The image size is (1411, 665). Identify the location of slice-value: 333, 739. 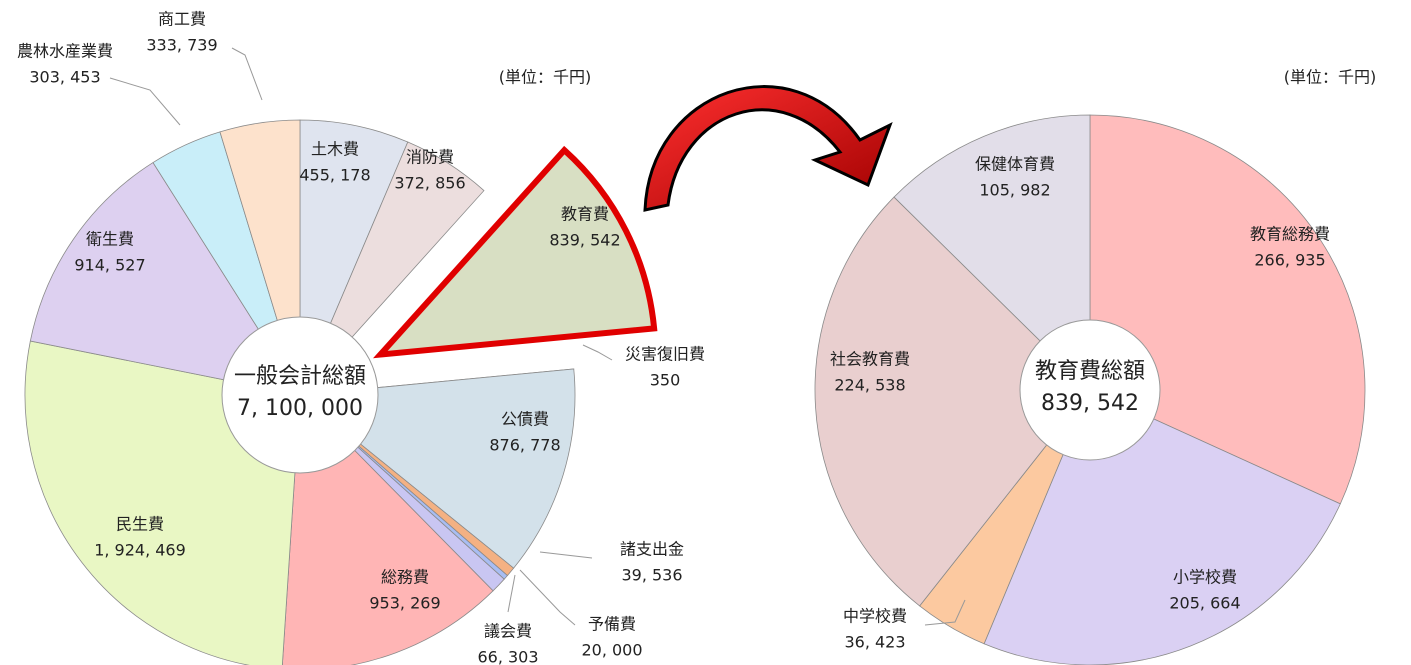
(181, 45).